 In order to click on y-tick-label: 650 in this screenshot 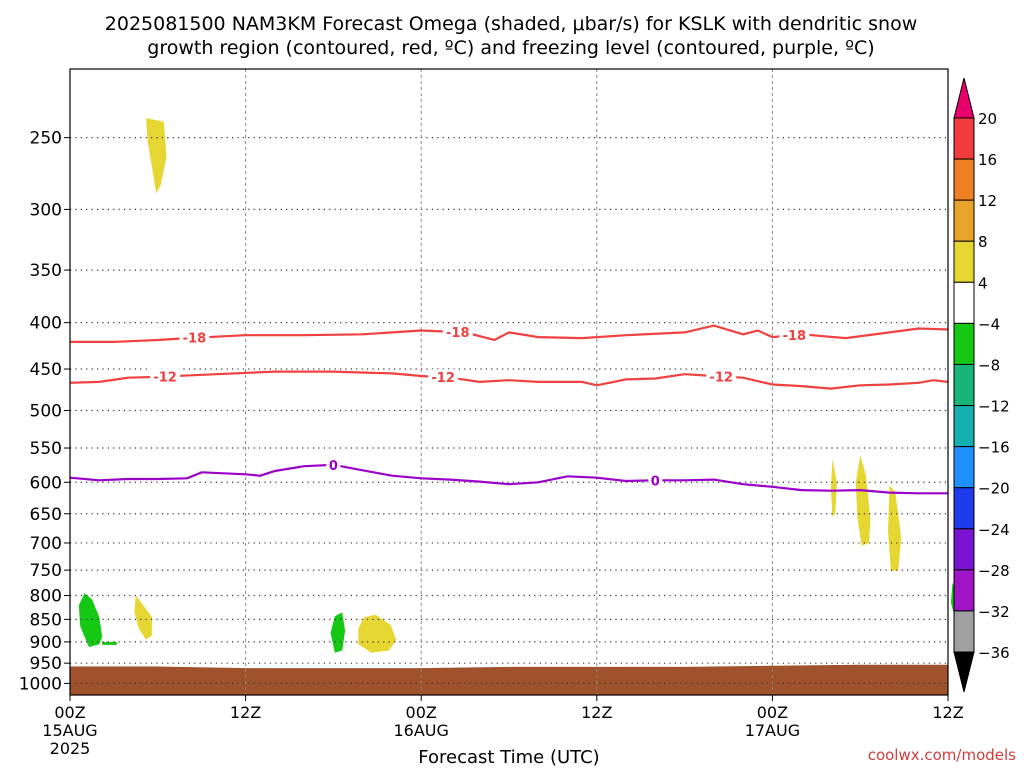, I will do `click(46, 515)`.